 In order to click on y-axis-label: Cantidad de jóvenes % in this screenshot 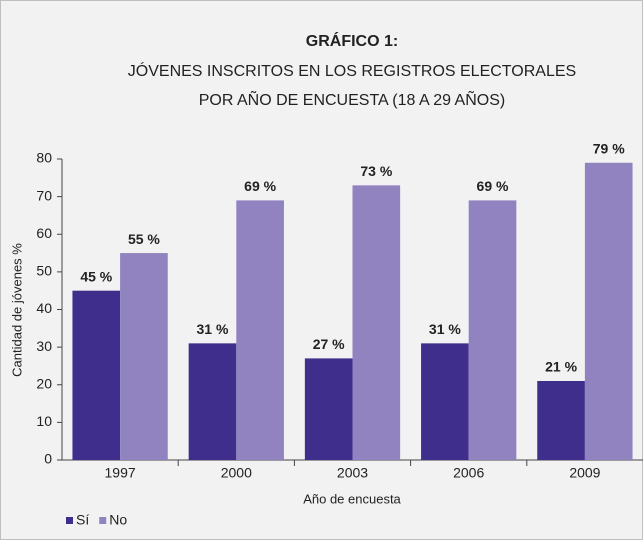, I will do `click(16, 310)`.